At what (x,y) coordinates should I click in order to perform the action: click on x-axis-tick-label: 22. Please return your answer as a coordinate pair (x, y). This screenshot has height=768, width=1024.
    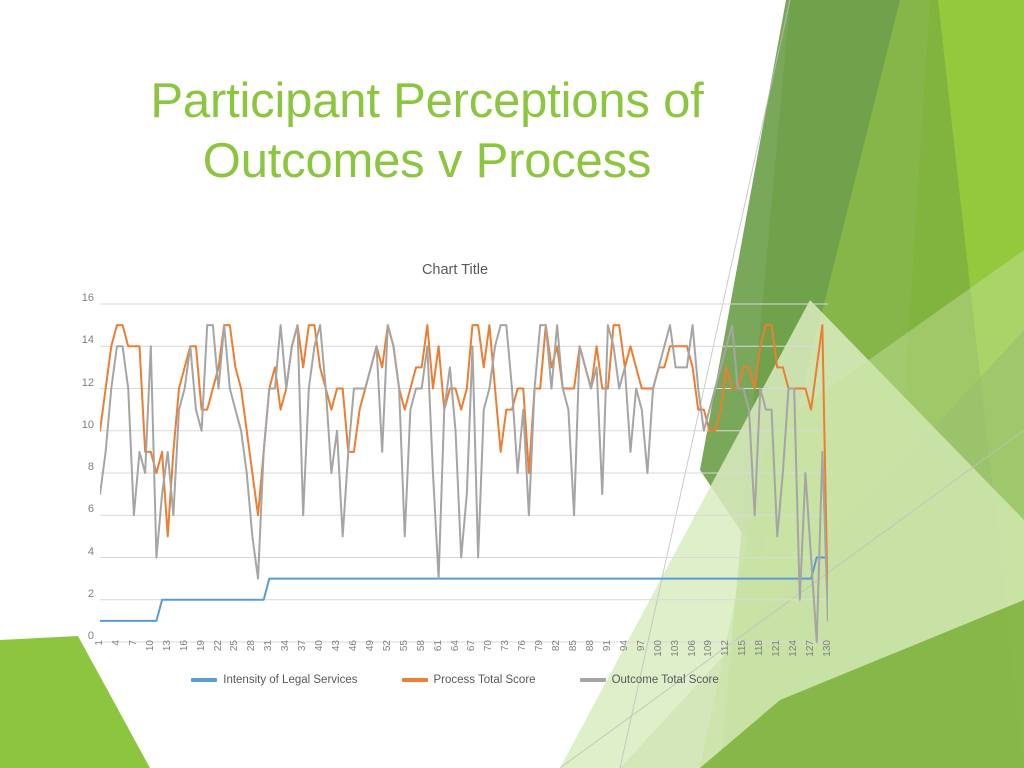
    Looking at the image, I should click on (218, 646).